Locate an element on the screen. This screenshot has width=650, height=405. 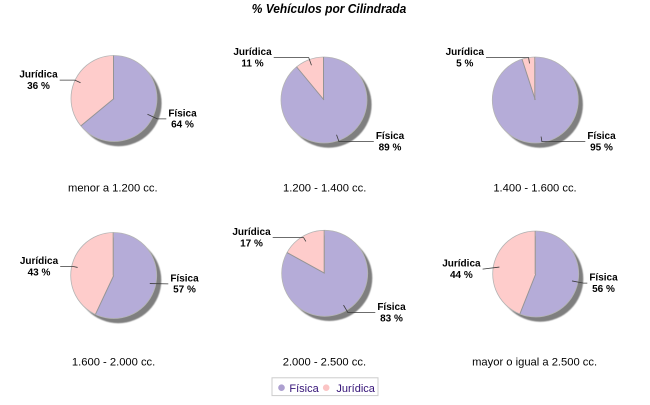
svg-text: 83 % is located at coordinates (391, 318).